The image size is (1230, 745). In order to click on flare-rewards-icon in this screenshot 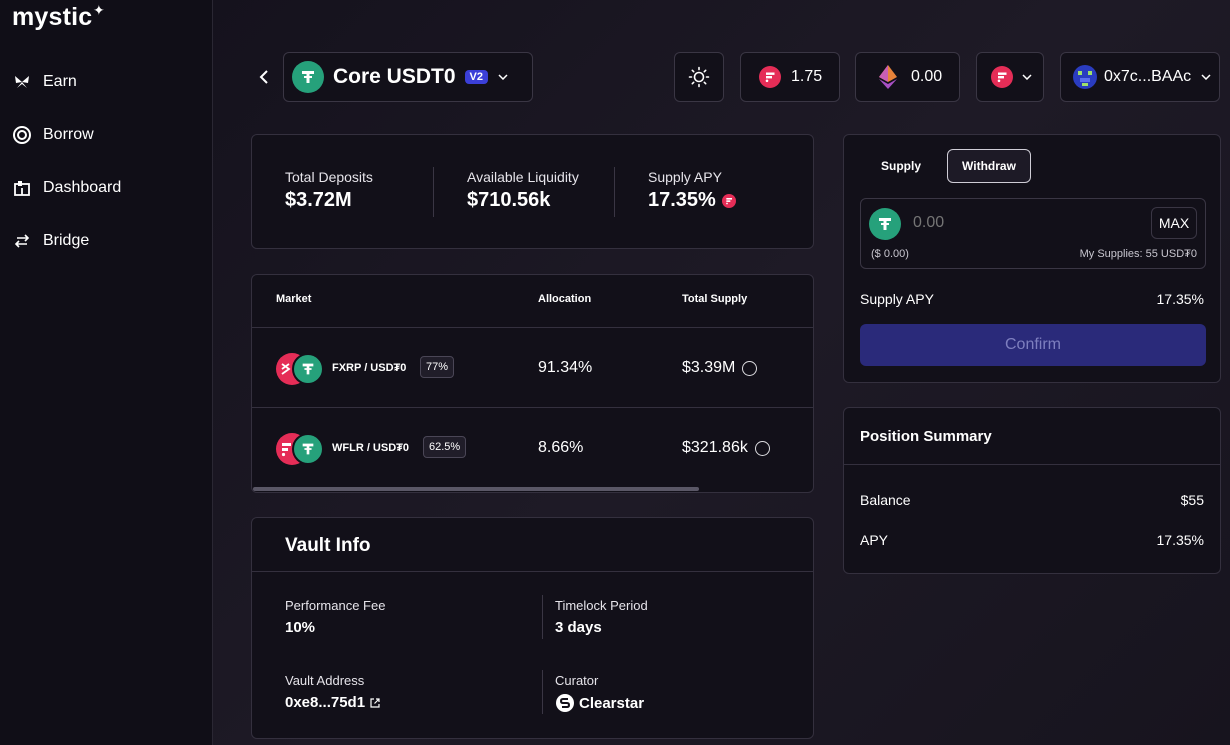, I will do `click(728, 200)`.